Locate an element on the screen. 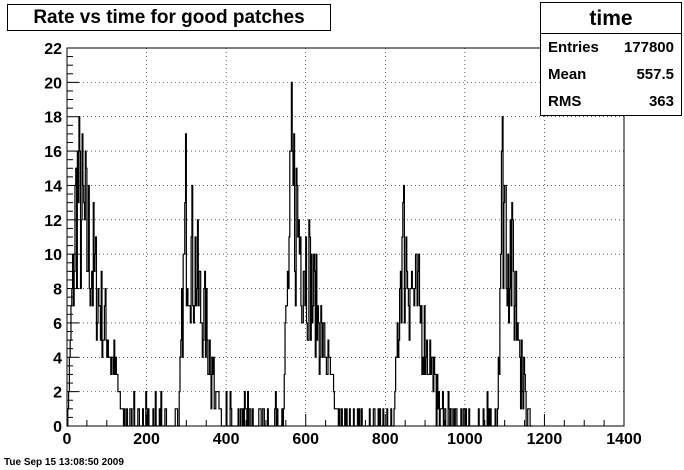  y-tick-label: 2 is located at coordinates (57, 393).